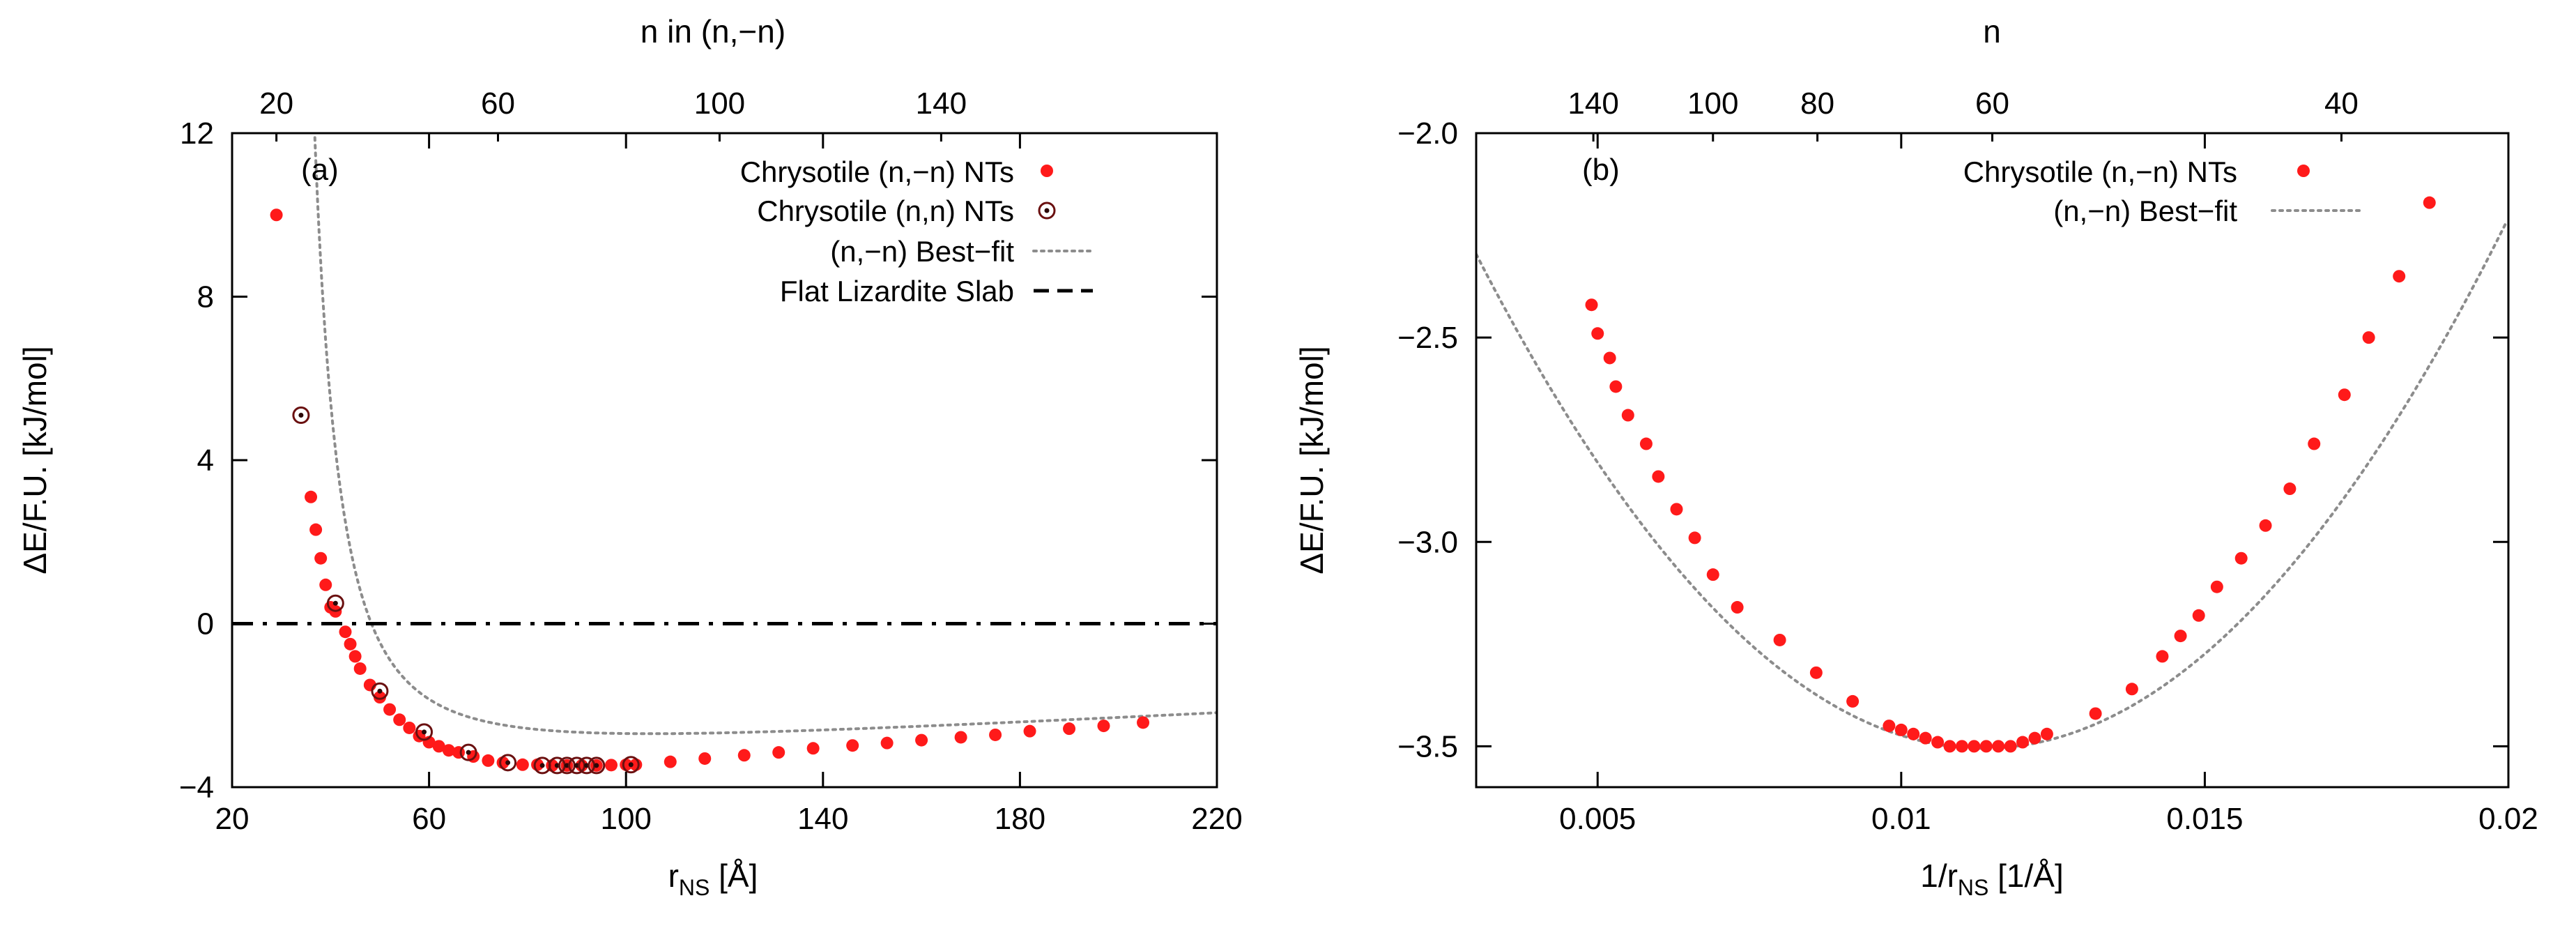 This screenshot has height=928, width=2576. I want to click on a-x-tick-label: 180, so click(1020, 819).